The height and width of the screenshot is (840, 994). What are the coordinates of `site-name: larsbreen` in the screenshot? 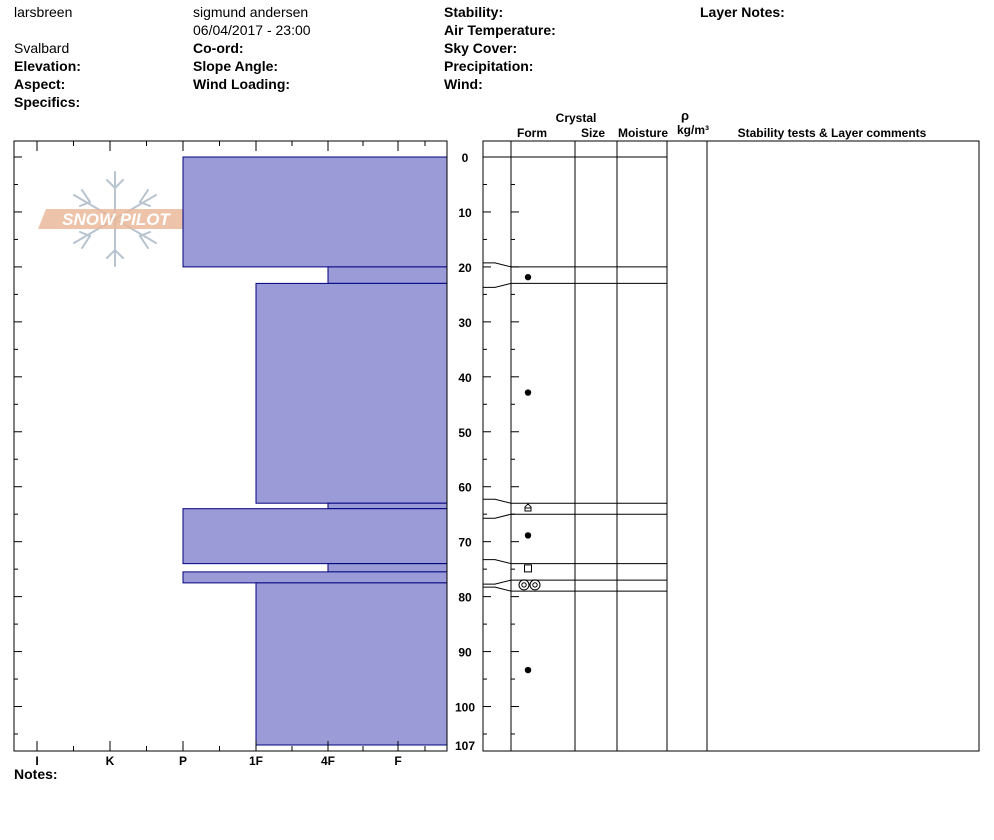 It's located at (43, 12).